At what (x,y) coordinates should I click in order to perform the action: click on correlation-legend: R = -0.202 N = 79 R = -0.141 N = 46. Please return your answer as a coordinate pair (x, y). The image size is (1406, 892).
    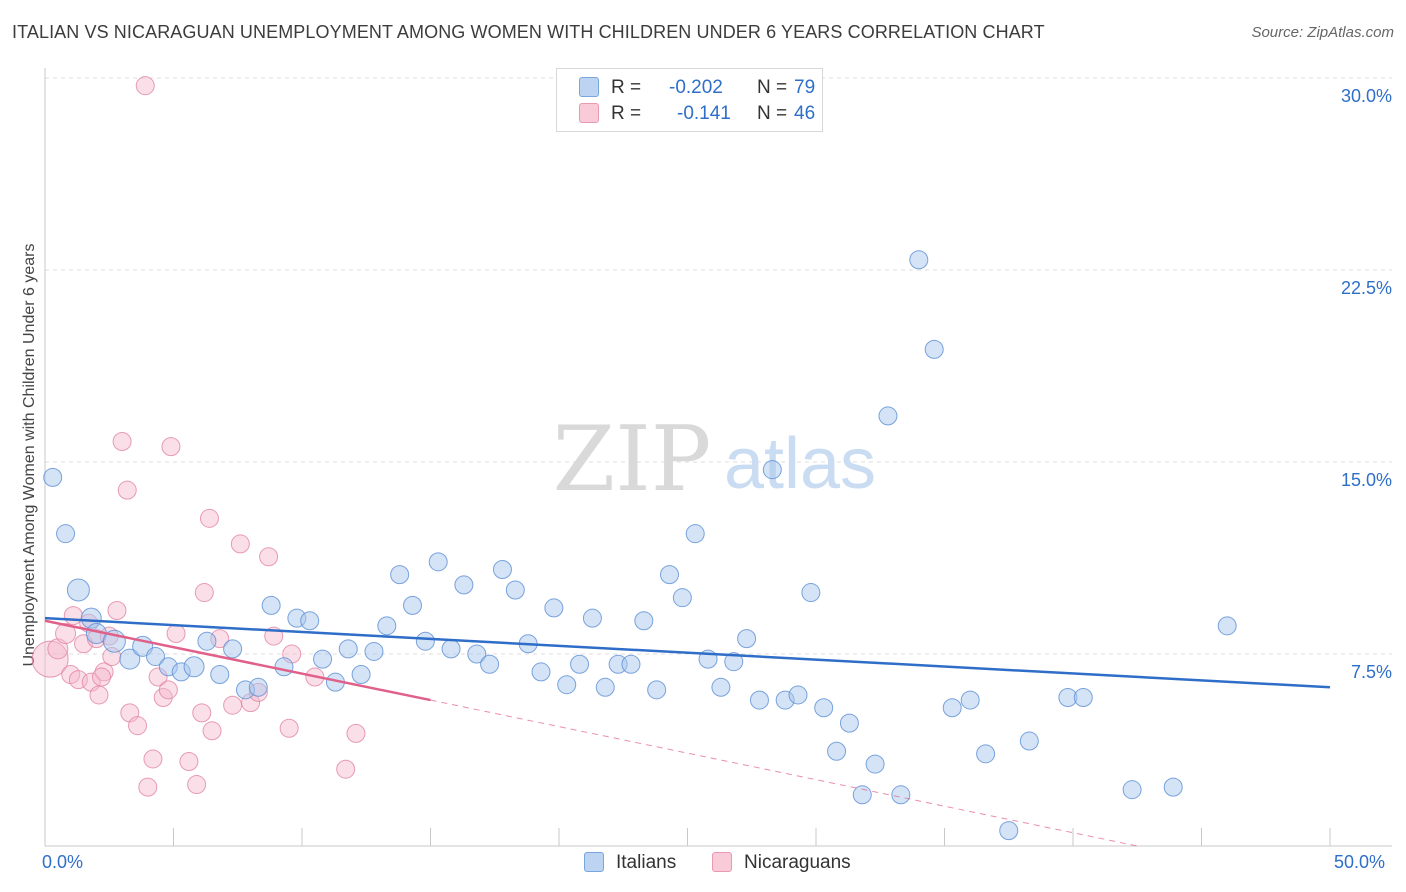
    Looking at the image, I should click on (689, 100).